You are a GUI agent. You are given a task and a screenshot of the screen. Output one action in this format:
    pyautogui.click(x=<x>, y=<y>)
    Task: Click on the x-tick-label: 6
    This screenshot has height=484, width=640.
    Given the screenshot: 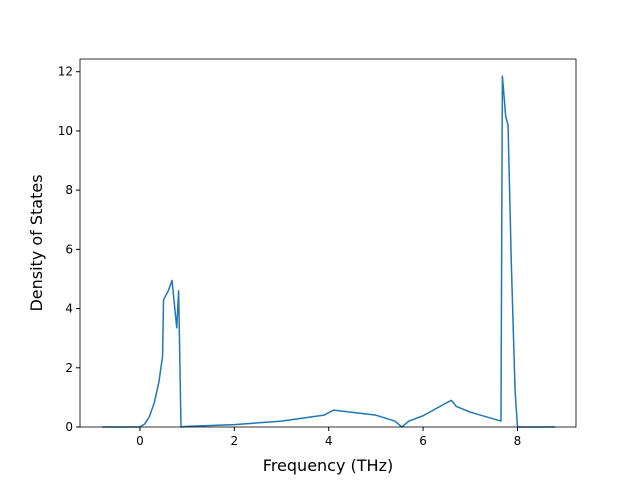 What is the action you would take?
    pyautogui.click(x=423, y=441)
    